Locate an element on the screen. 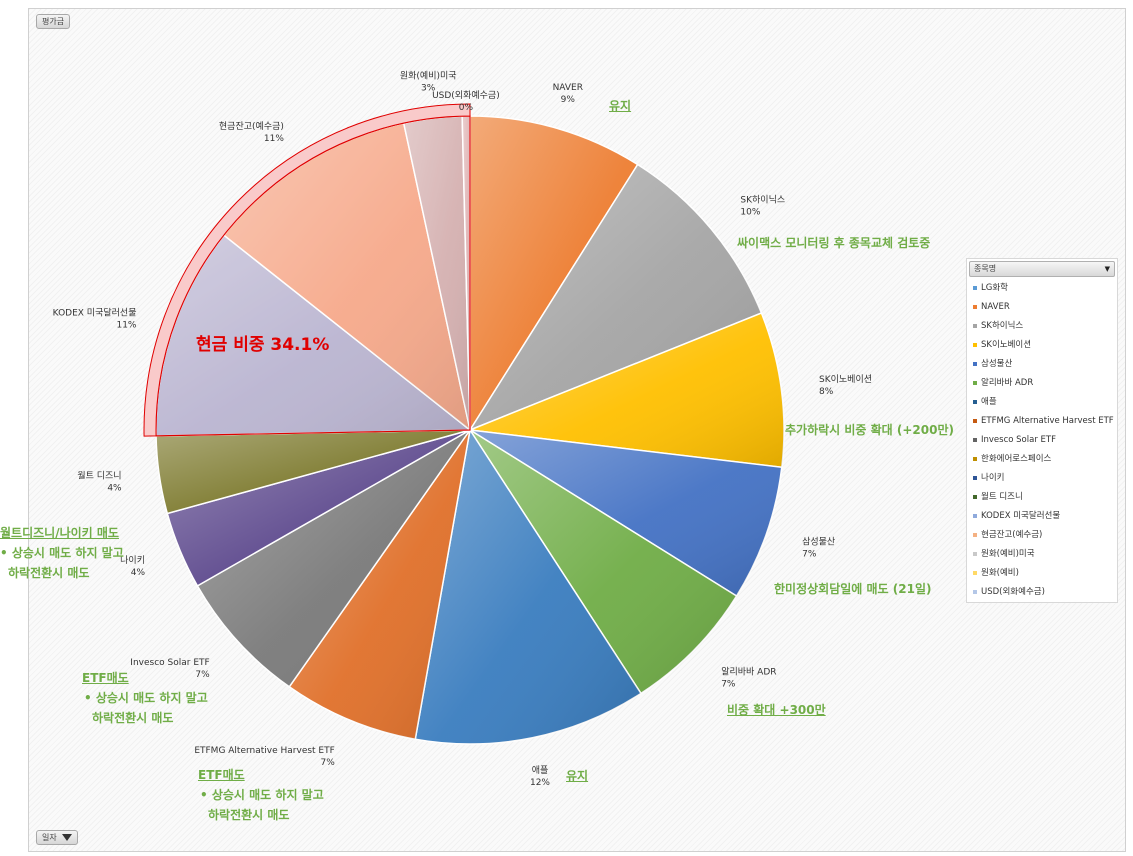 The height and width of the screenshot is (856, 1133). annotation-etfmg: ETF매도 • 상승시 매도 하지 말고 하락전환시 매도 is located at coordinates (261, 795).